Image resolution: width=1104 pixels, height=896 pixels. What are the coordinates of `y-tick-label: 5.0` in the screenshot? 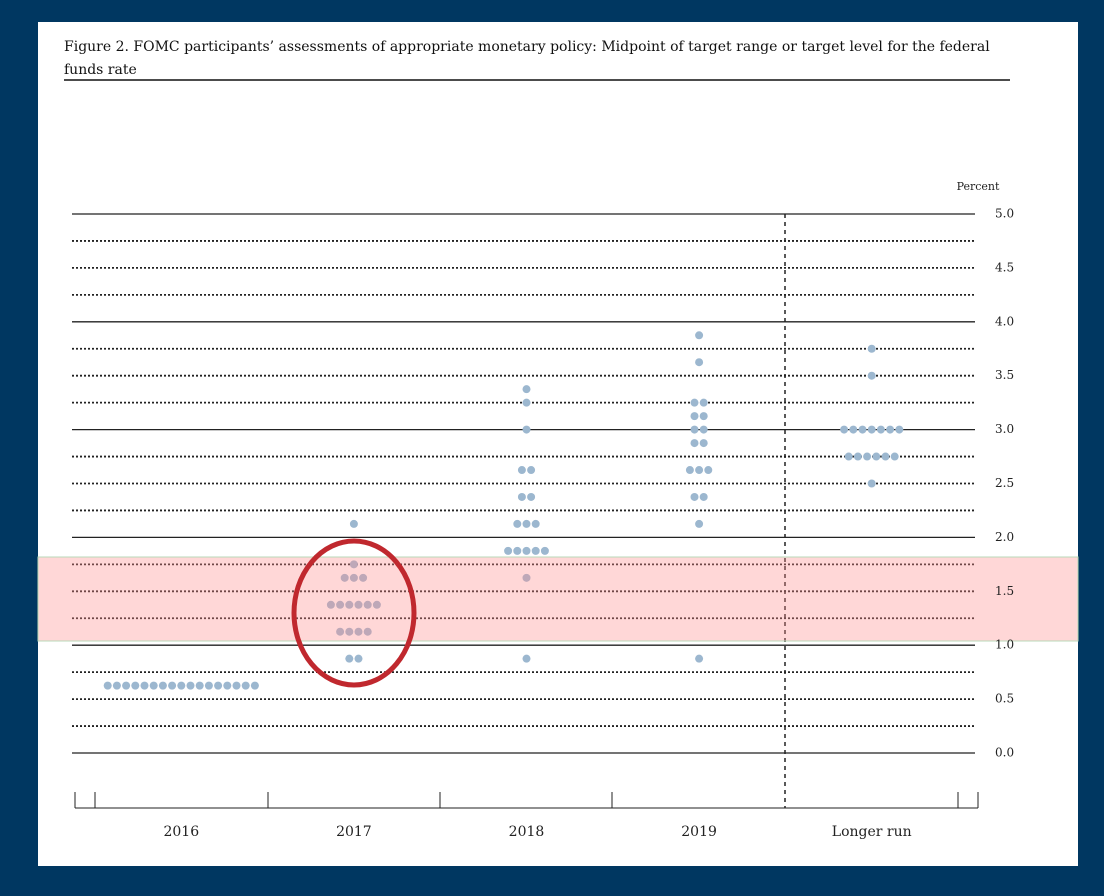 It's located at (1004, 214).